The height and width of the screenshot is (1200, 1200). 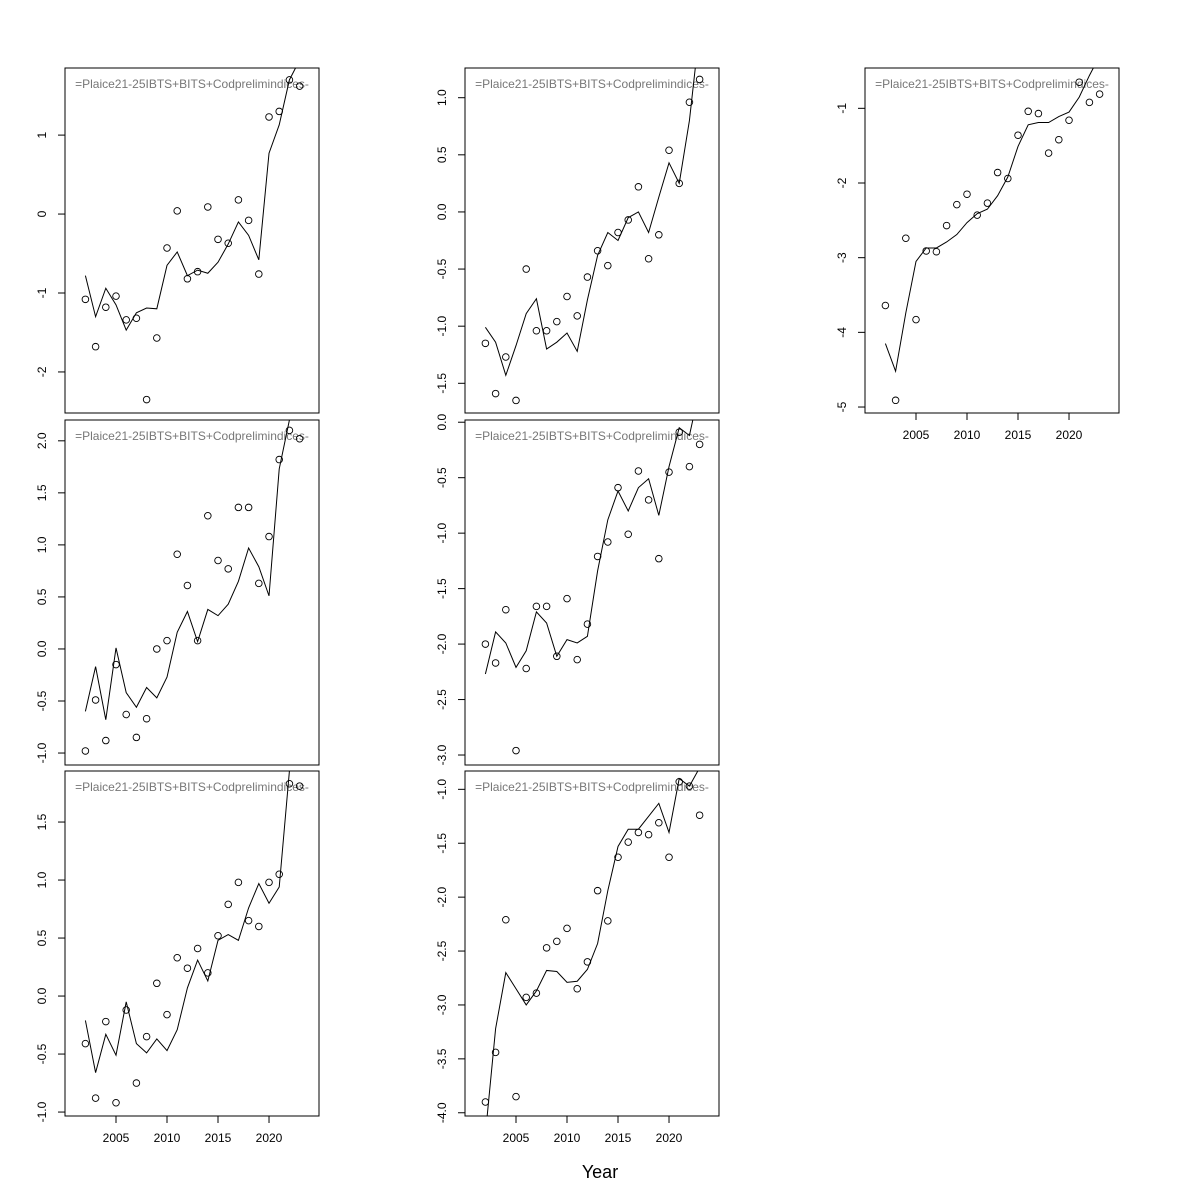 I want to click on y-tick-label: 1.0, so click(x=42, y=544).